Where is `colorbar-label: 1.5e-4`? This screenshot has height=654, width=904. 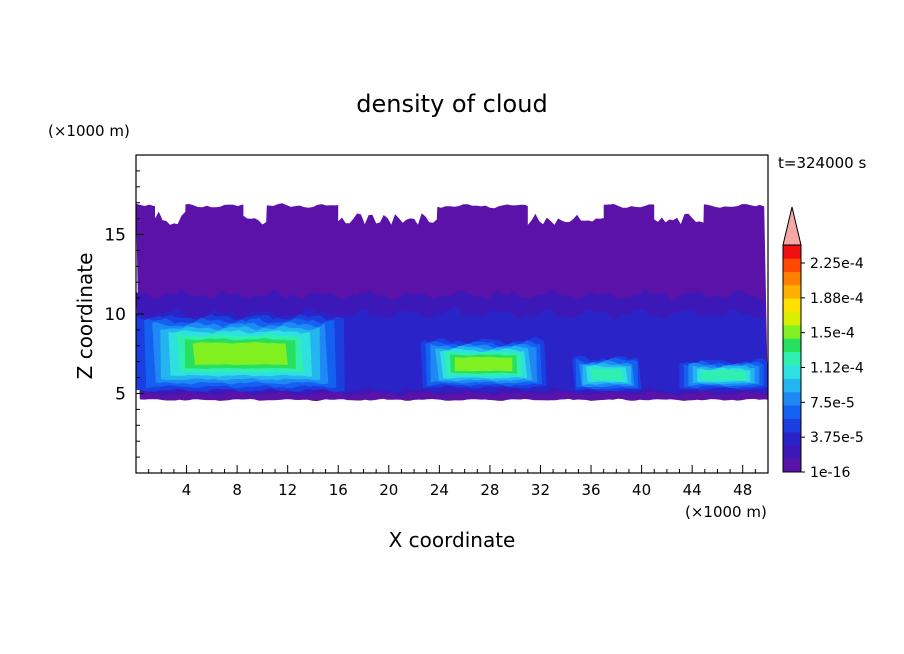 colorbar-label: 1.5e-4 is located at coordinates (832, 334).